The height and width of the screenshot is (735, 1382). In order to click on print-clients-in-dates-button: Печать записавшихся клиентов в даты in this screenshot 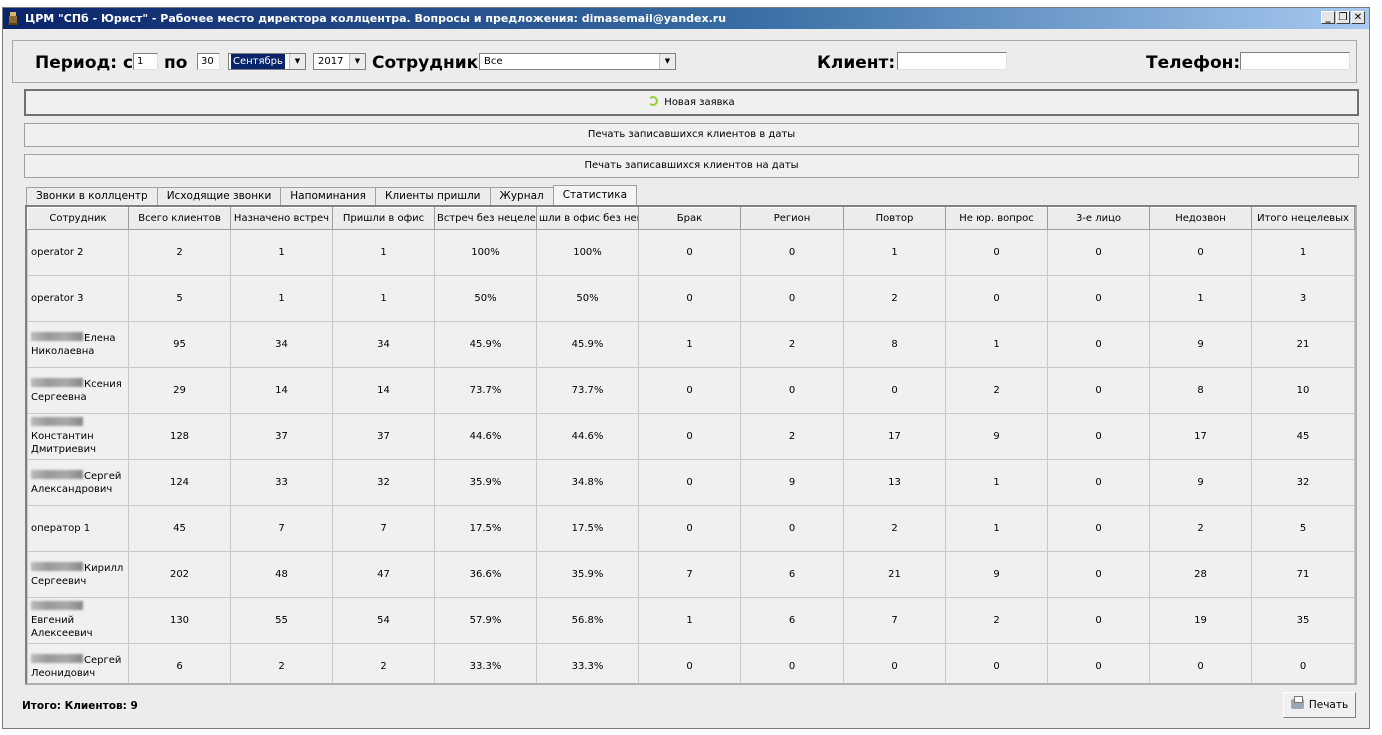, I will do `click(691, 135)`.